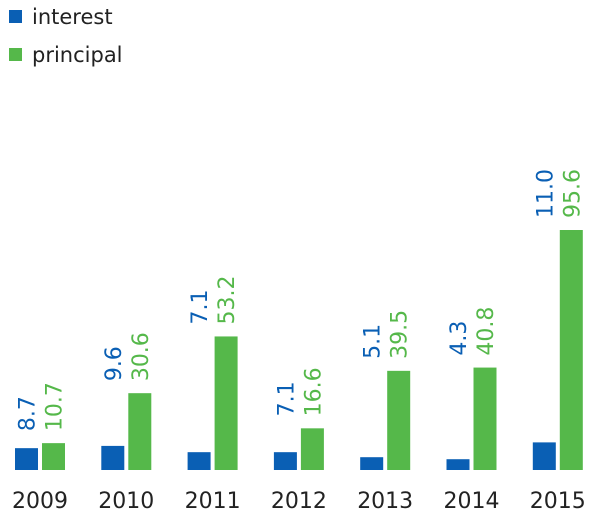  What do you see at coordinates (385, 501) in the screenshot?
I see `x-tick-label: 2013` at bounding box center [385, 501].